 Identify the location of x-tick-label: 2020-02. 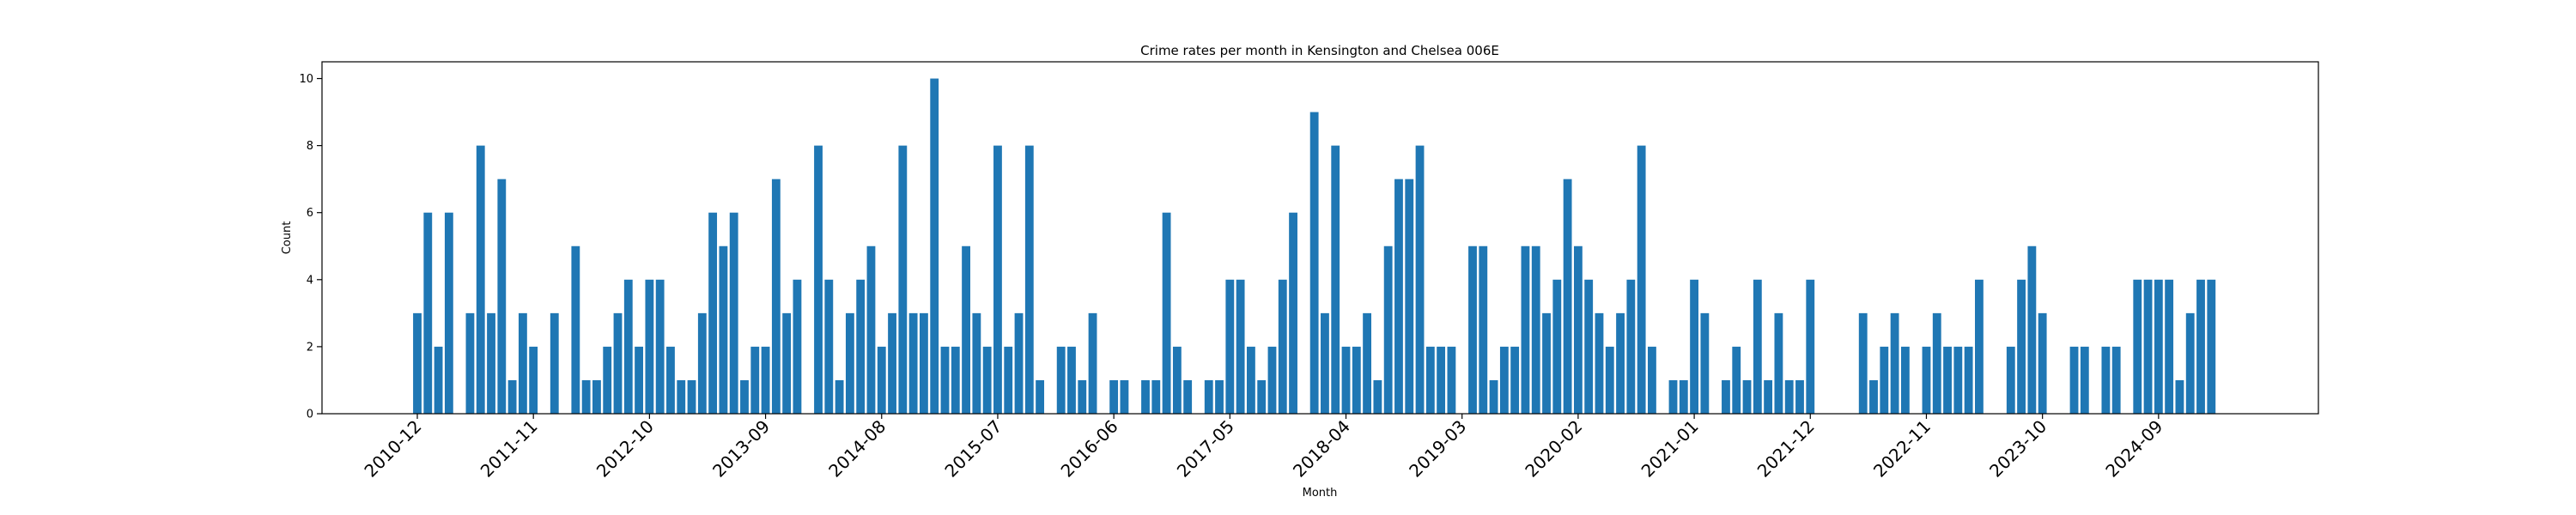
(1554, 449).